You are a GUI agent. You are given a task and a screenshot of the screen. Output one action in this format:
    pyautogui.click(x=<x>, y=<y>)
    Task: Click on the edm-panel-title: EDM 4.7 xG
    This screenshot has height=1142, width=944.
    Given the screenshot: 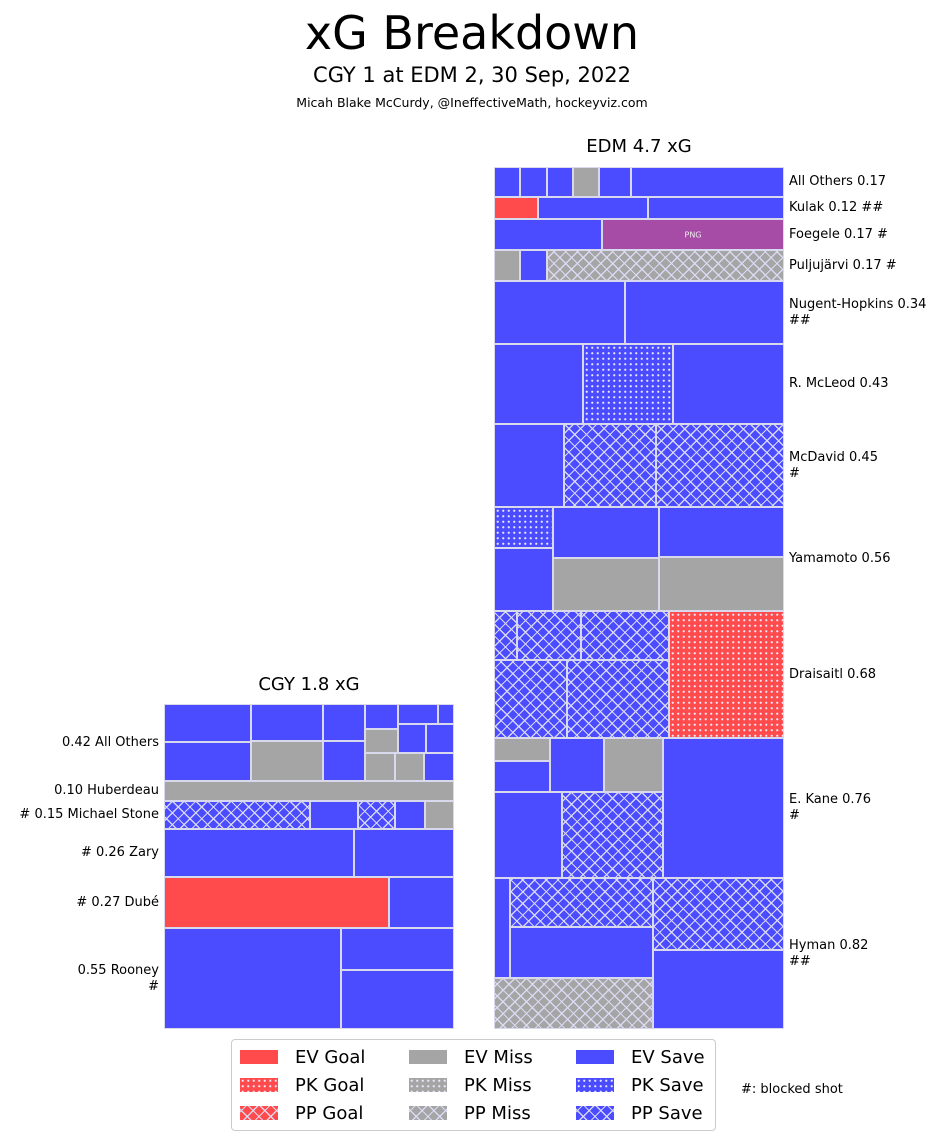 What is the action you would take?
    pyautogui.click(x=639, y=146)
    